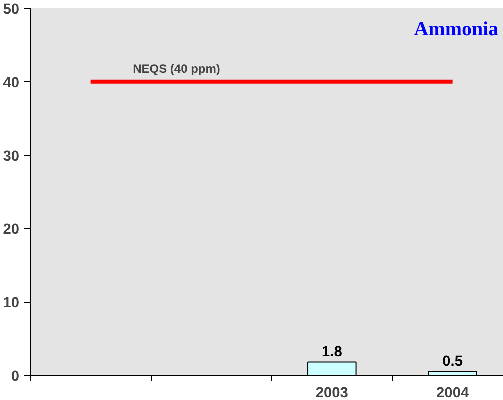 This screenshot has height=400, width=503. What do you see at coordinates (453, 362) in the screenshot?
I see `data-label: 0.5` at bounding box center [453, 362].